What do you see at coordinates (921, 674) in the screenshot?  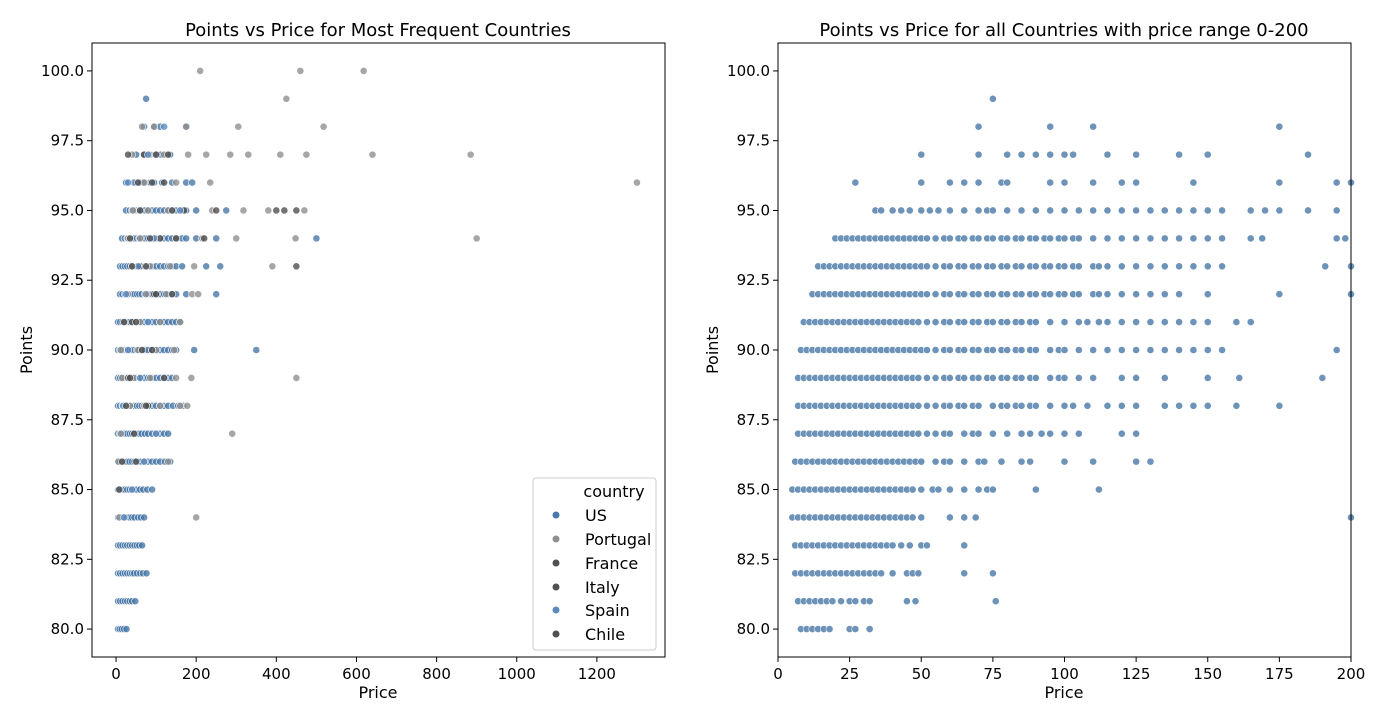 I see `x-tick-label: 50` at bounding box center [921, 674].